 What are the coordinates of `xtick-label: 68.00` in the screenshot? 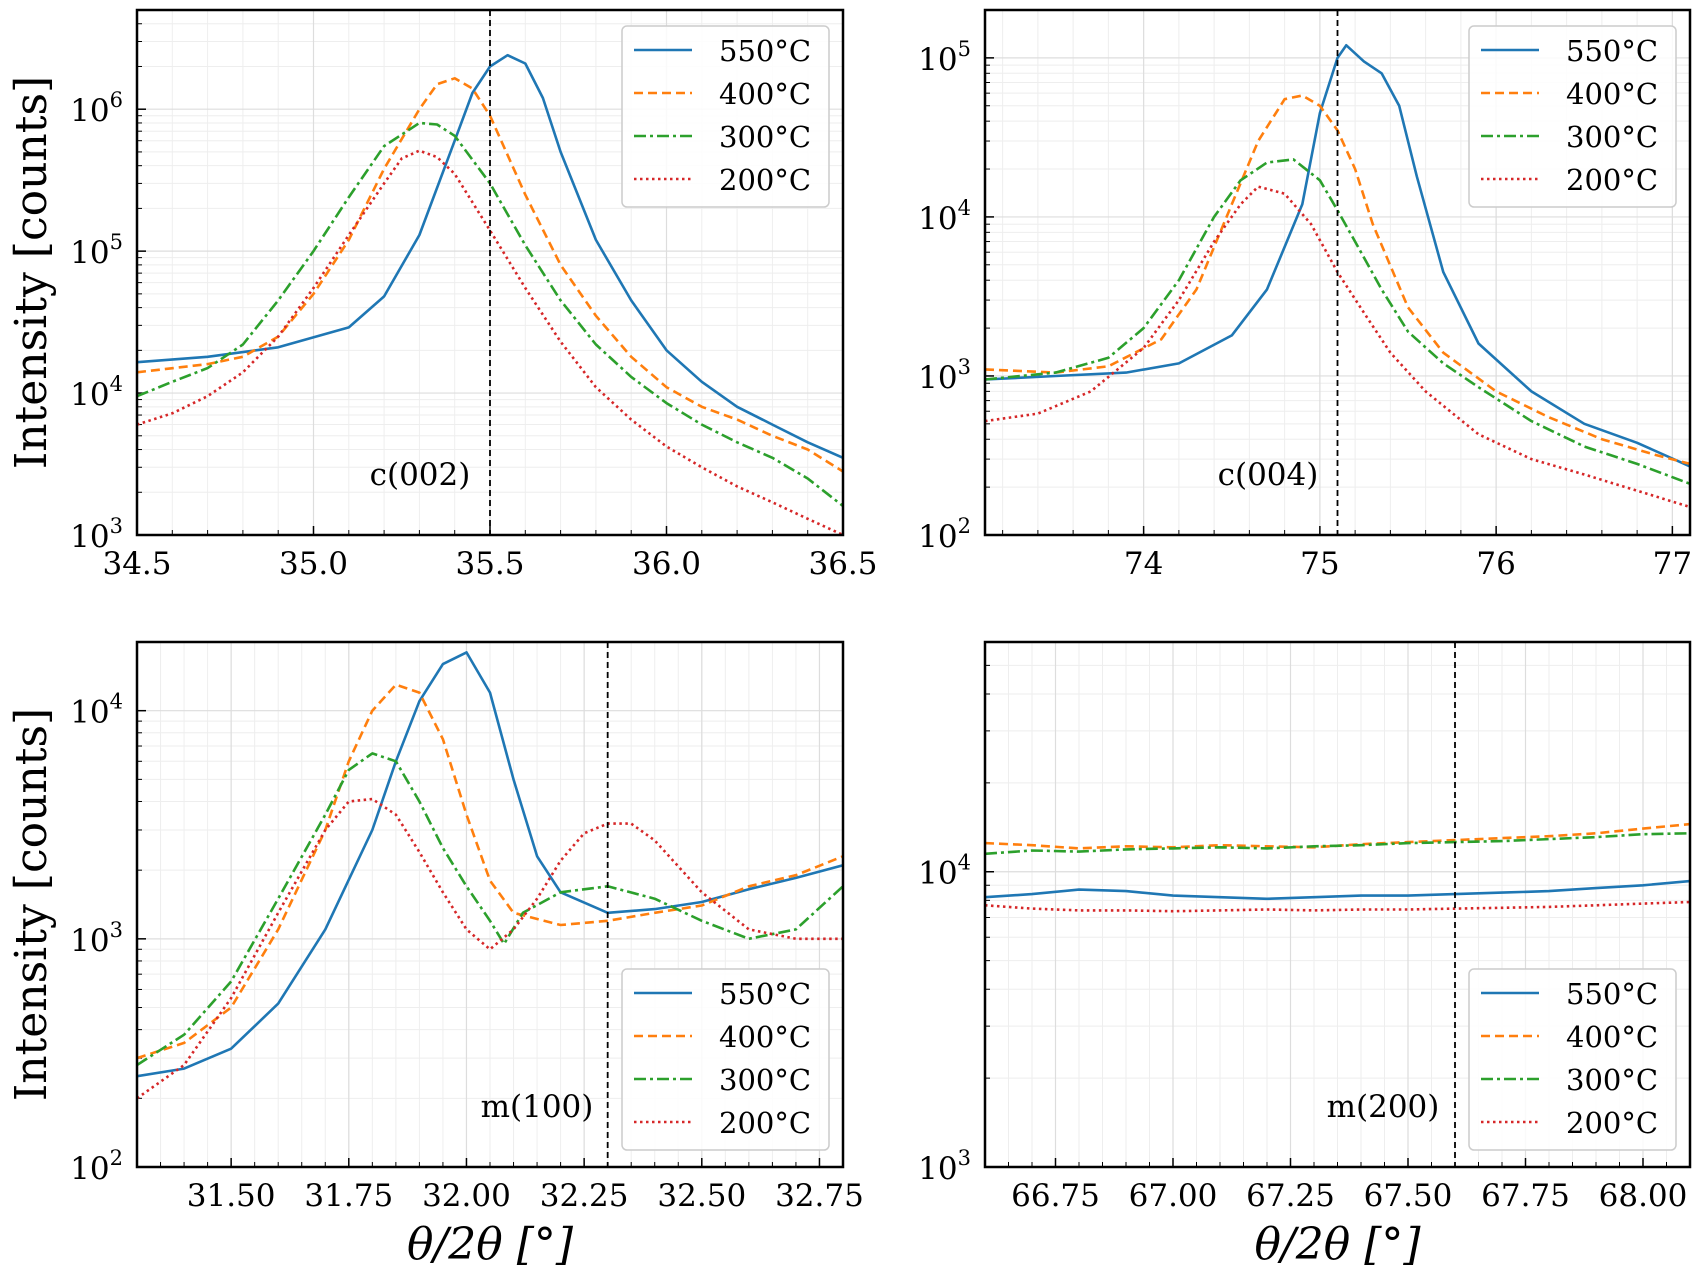 It's located at (1643, 1196).